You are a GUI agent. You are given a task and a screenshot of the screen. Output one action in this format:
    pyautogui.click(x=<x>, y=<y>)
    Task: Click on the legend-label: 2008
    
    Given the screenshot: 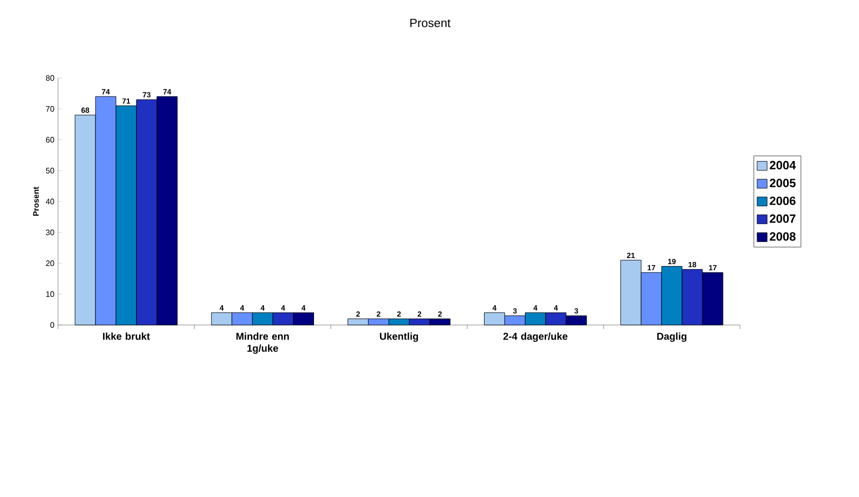 What is the action you would take?
    pyautogui.click(x=783, y=236)
    